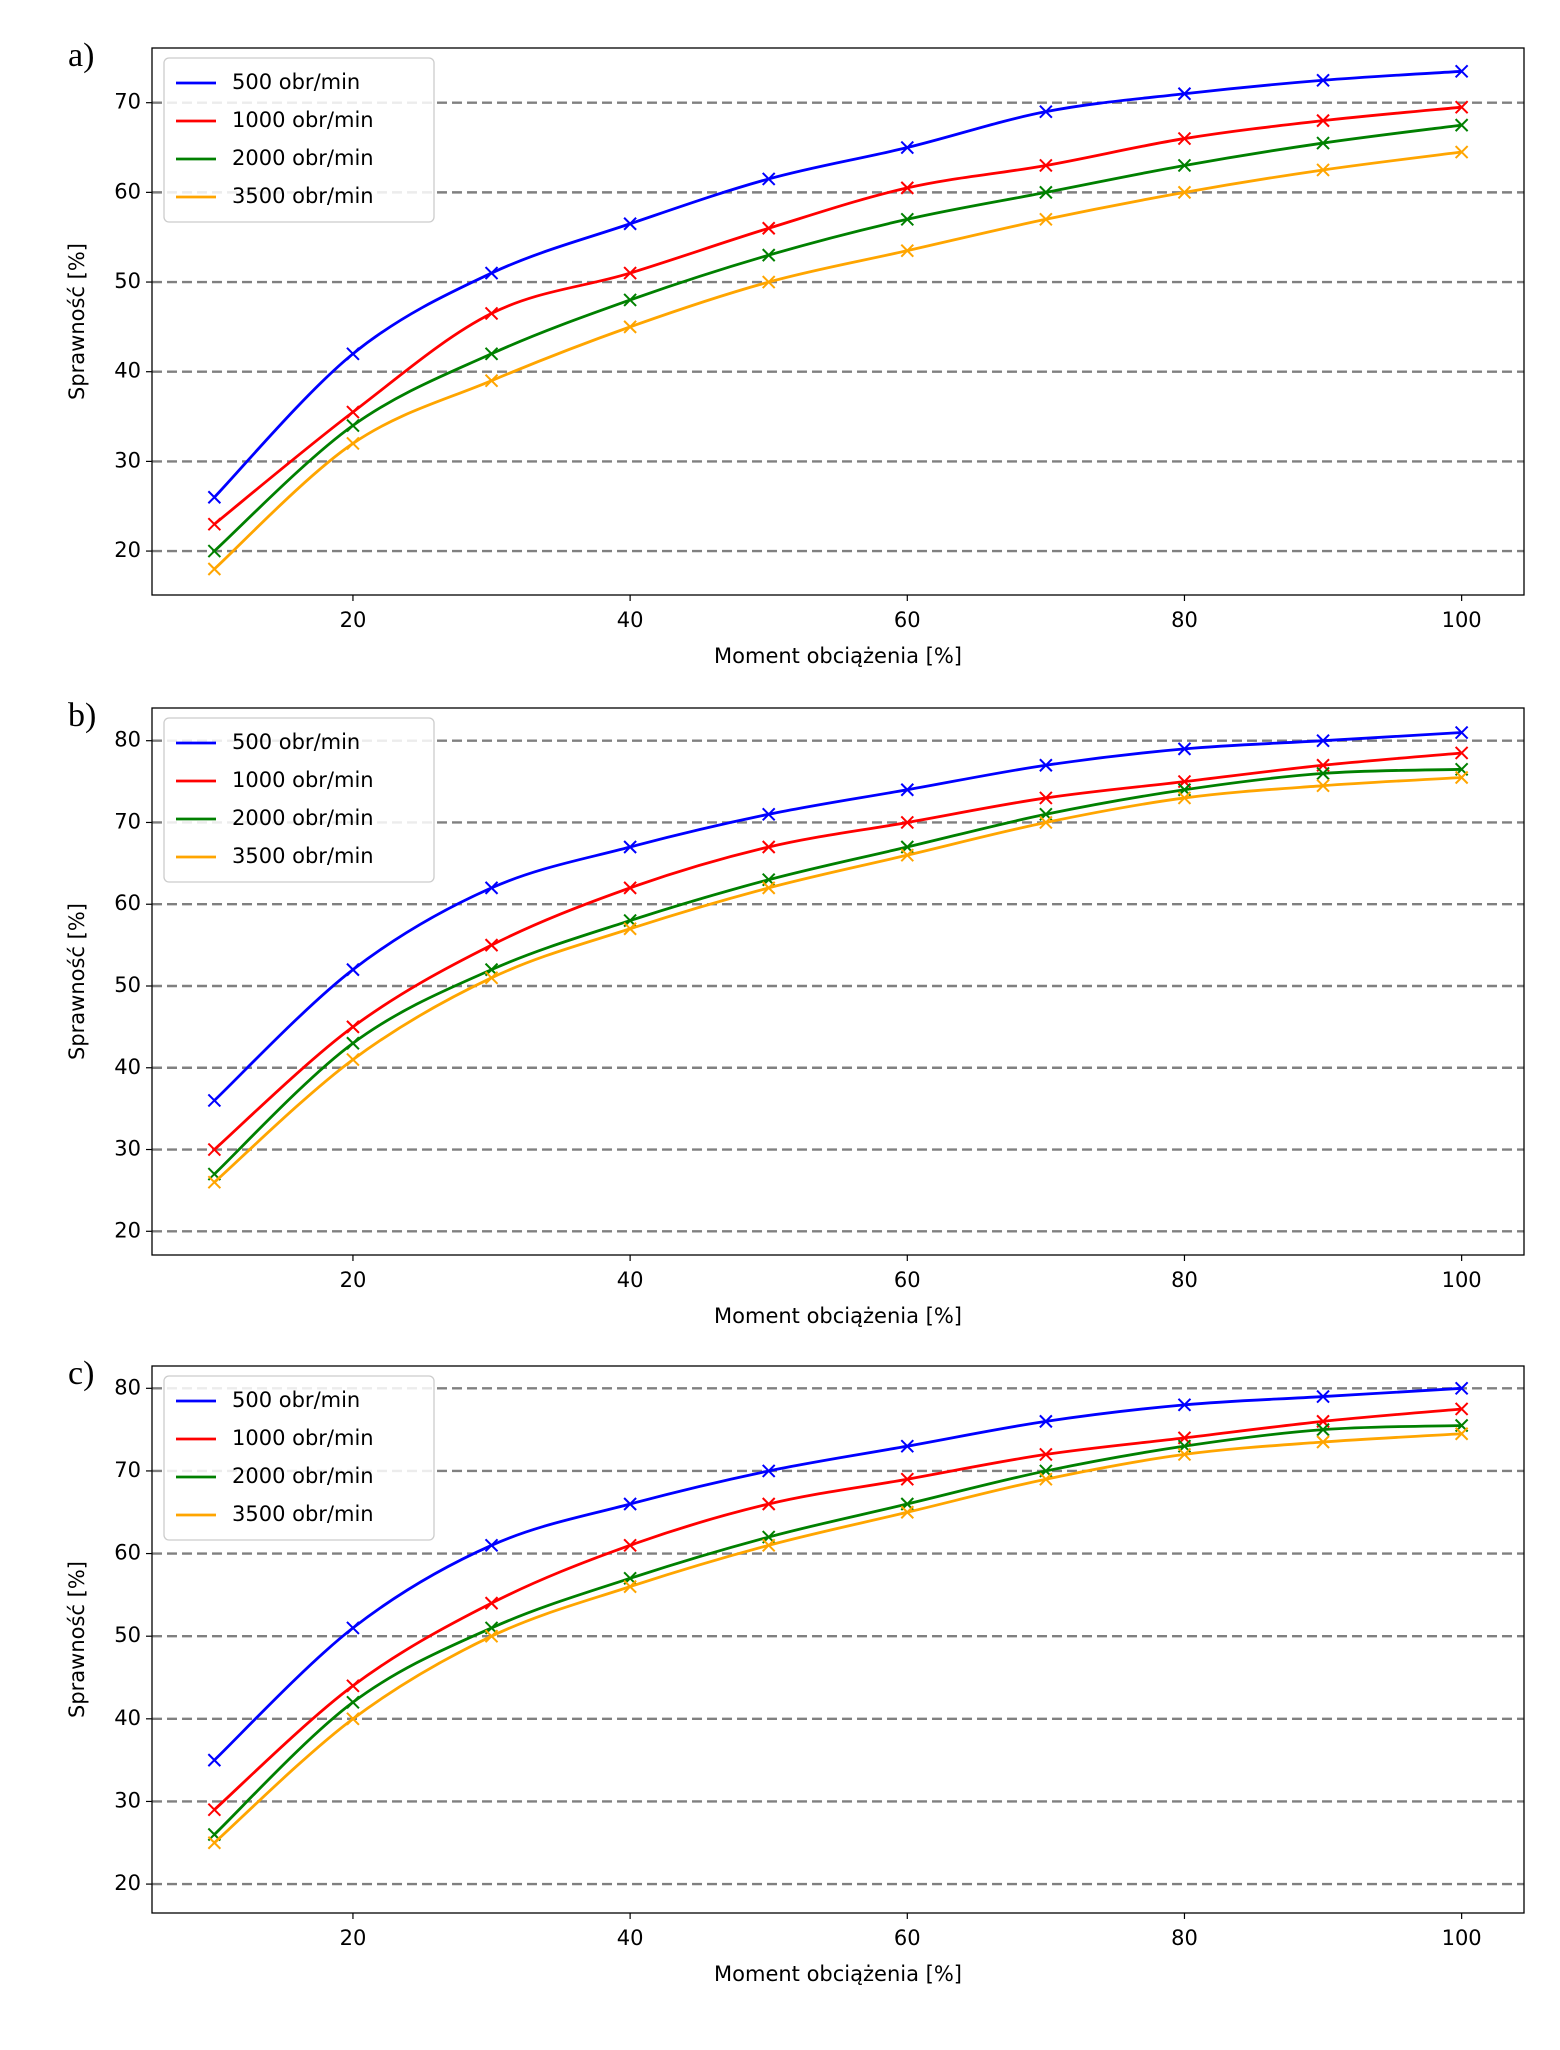 The width and height of the screenshot is (1560, 2050). What do you see at coordinates (837, 916) in the screenshot?
I see `series-line` at bounding box center [837, 916].